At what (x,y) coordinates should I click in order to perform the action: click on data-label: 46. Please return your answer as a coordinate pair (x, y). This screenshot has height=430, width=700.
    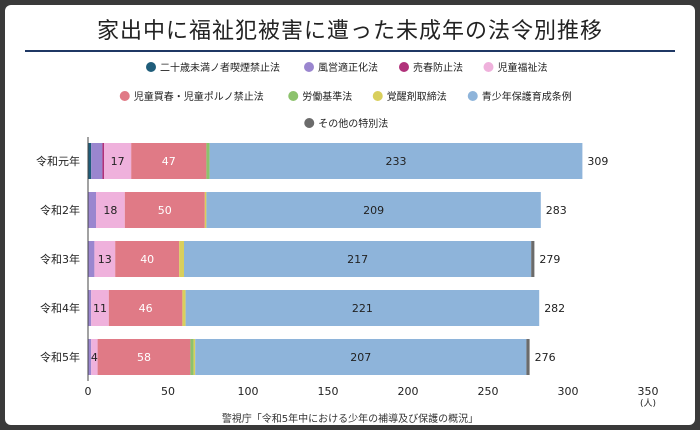
    Looking at the image, I should click on (146, 308).